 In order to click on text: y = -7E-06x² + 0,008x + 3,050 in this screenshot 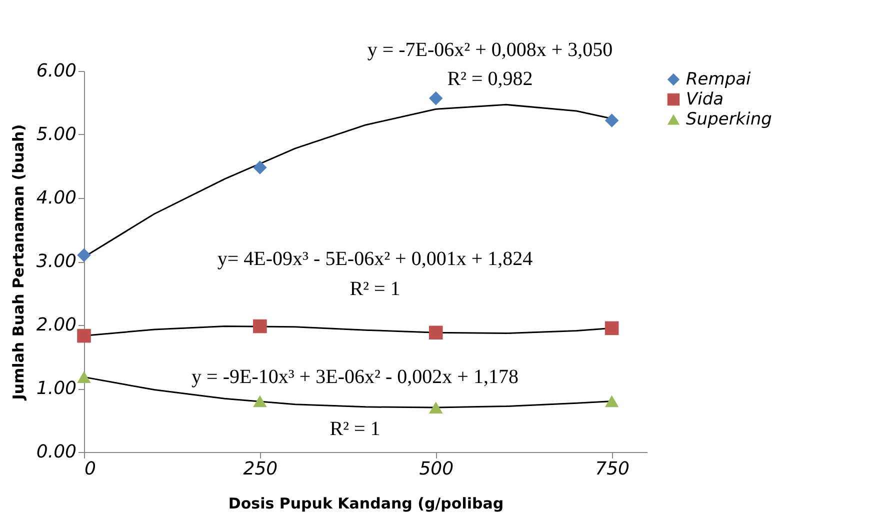, I will do `click(490, 50)`.